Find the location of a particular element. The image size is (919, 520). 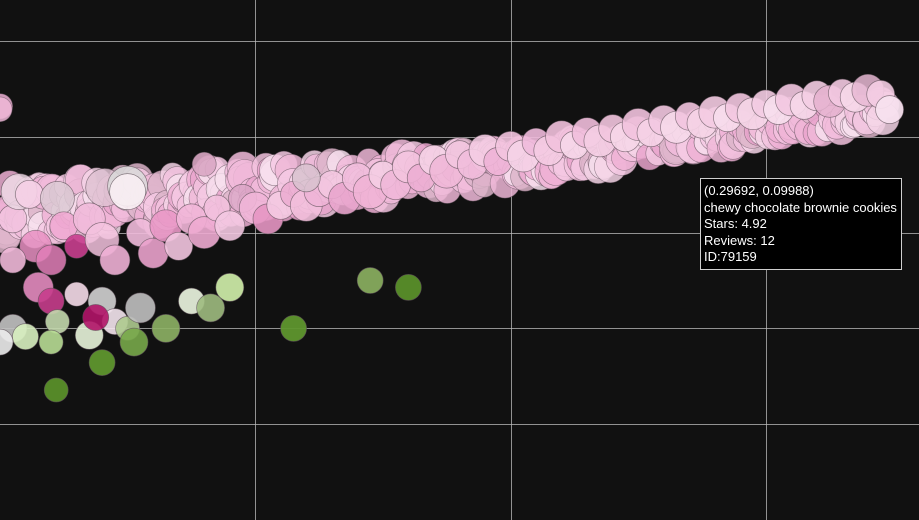

tooltip-id: ID:79159 is located at coordinates (730, 257).